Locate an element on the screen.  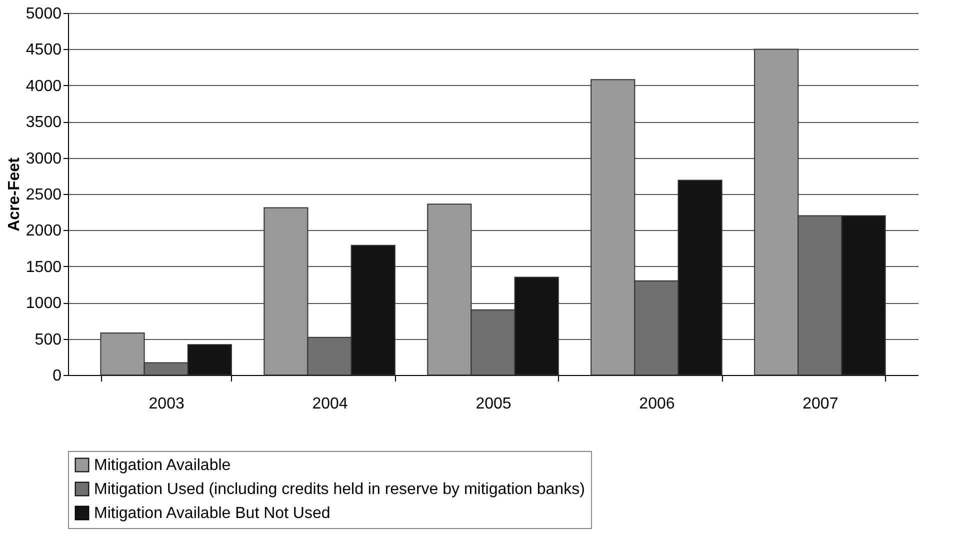
y-tick-label: 3500 is located at coordinates (44, 123).